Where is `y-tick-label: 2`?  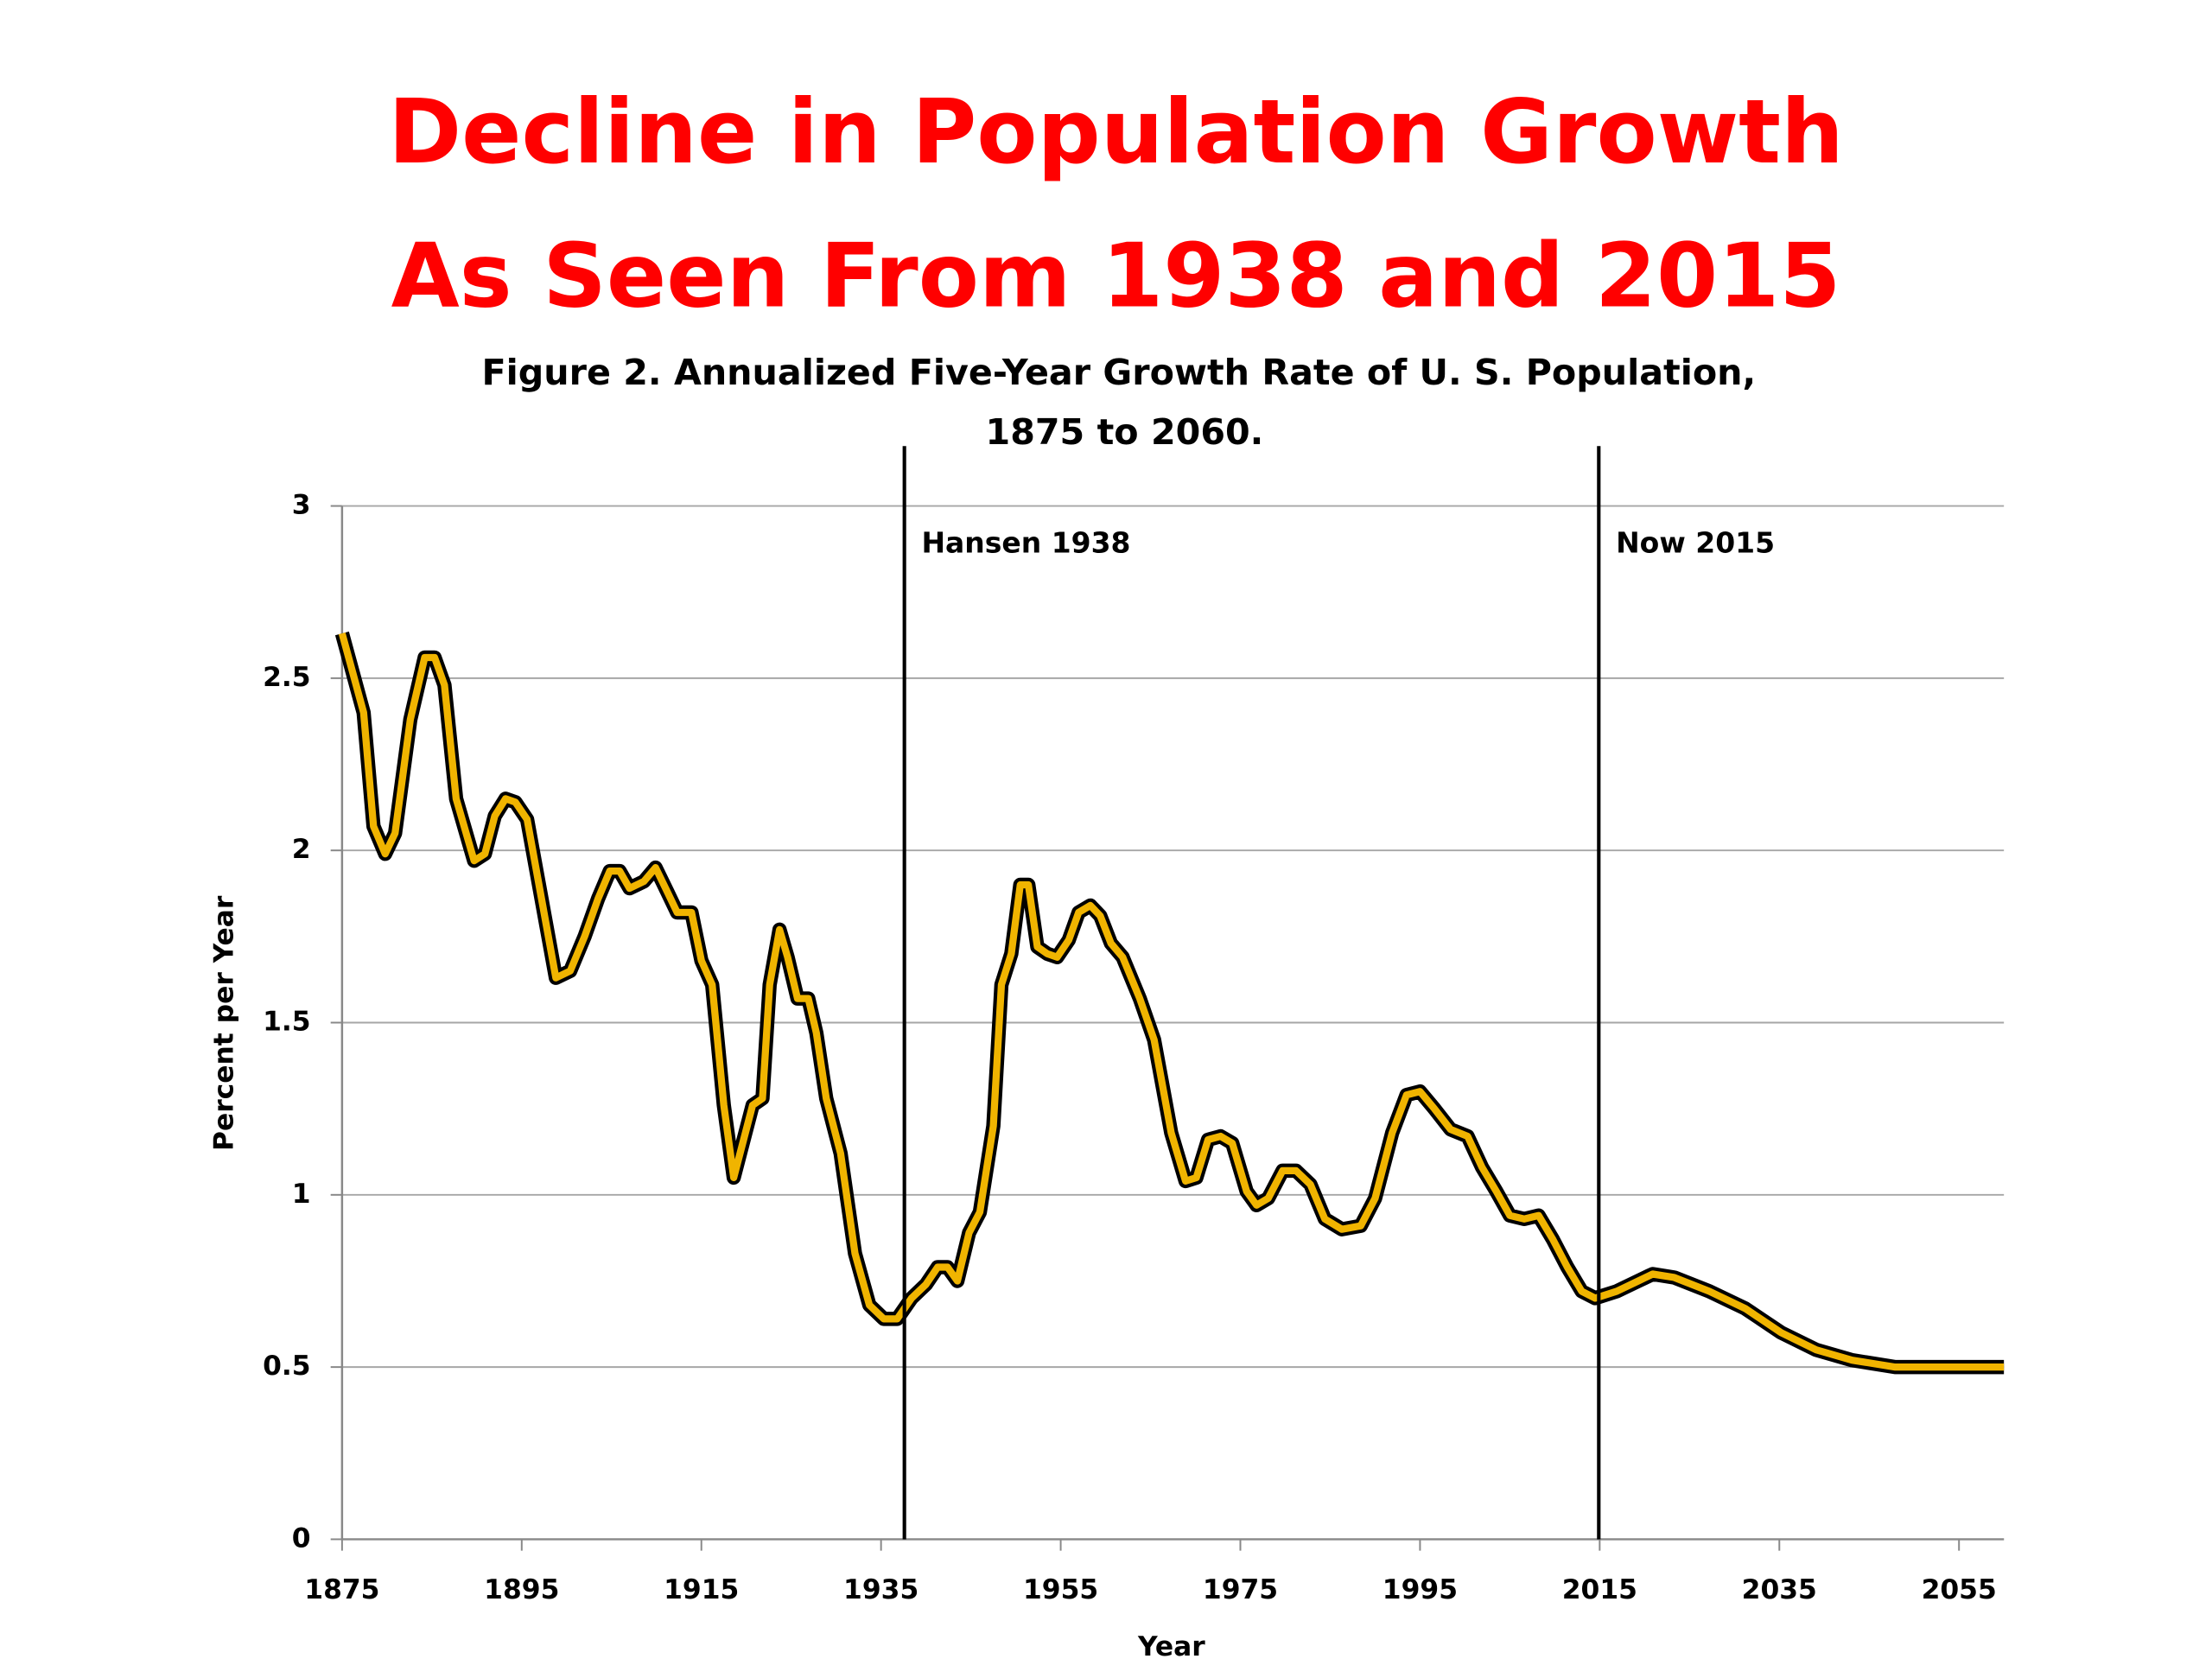
y-tick-label: 2 is located at coordinates (301, 849).